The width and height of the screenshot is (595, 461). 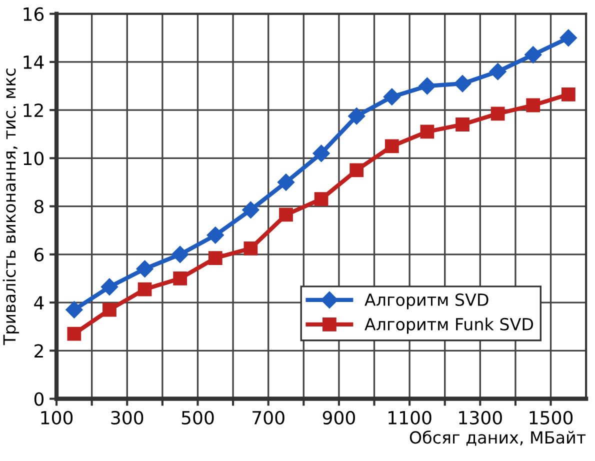 I want to click on x-tick-label: 1500, so click(x=551, y=417).